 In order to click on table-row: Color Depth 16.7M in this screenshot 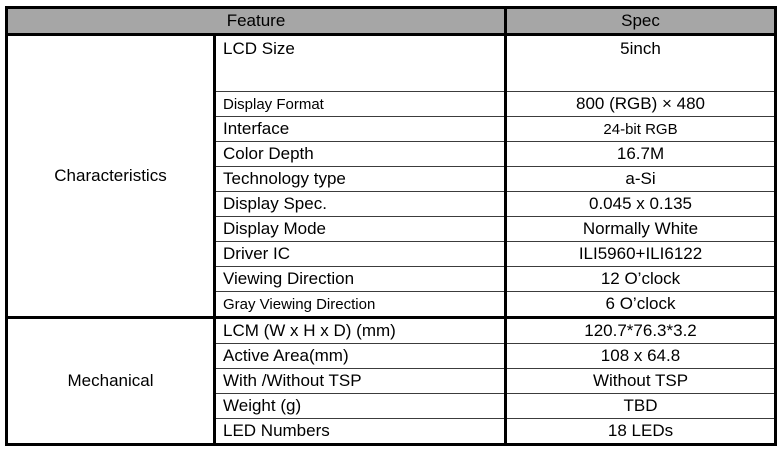, I will do `click(391, 154)`.